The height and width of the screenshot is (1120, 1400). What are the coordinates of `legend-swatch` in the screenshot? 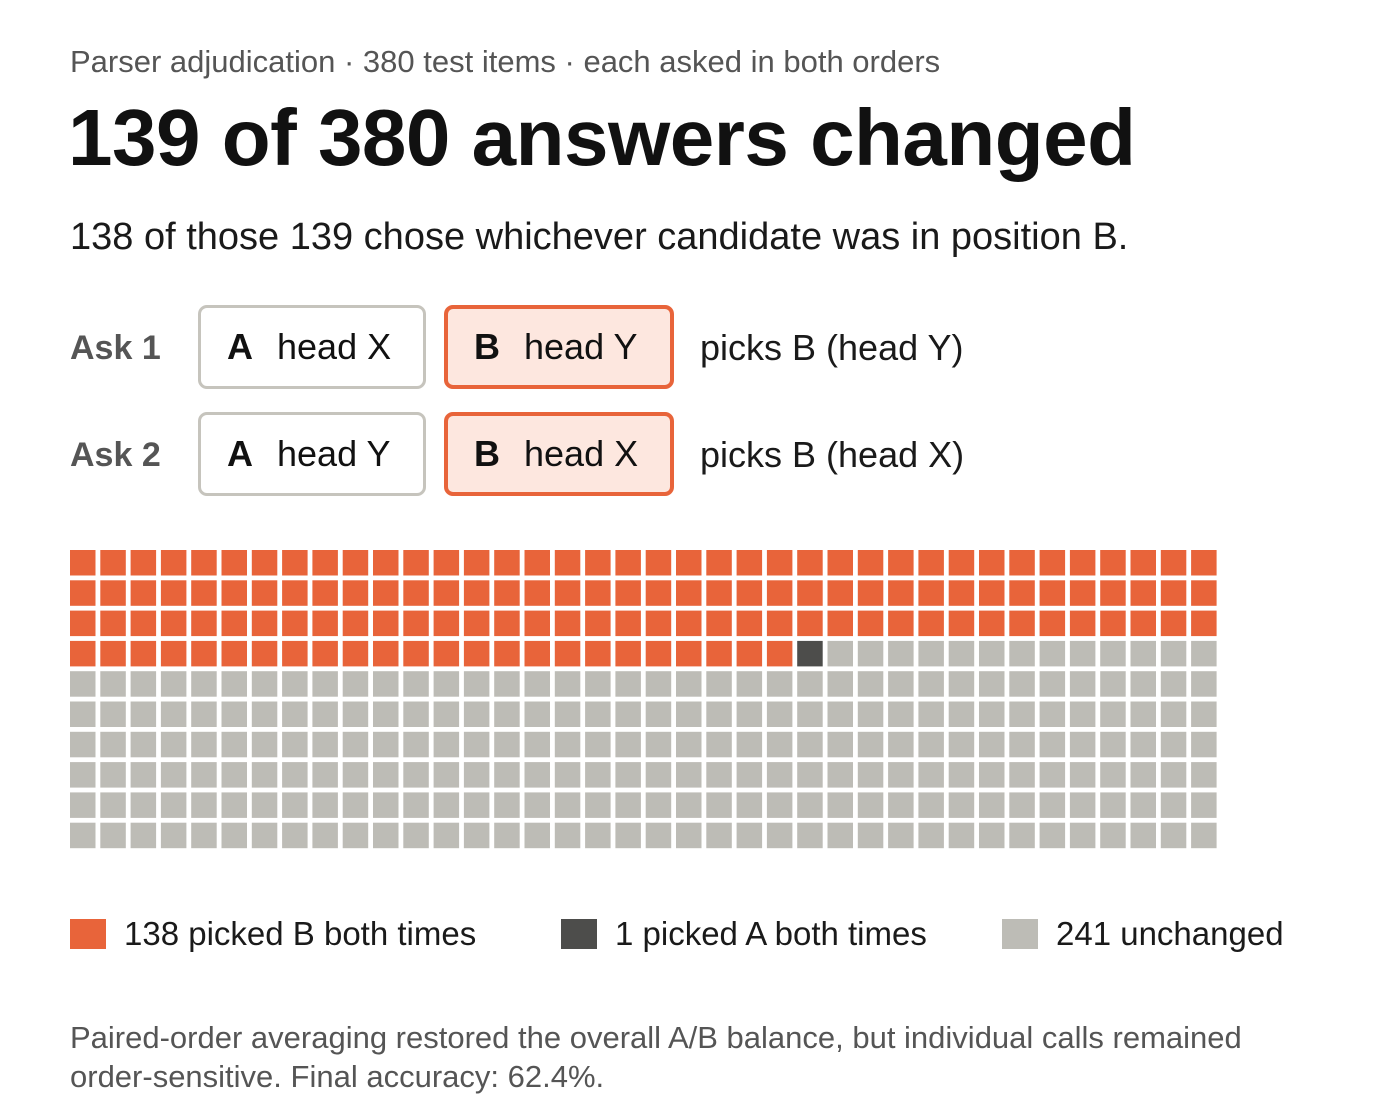 It's located at (1020, 934).